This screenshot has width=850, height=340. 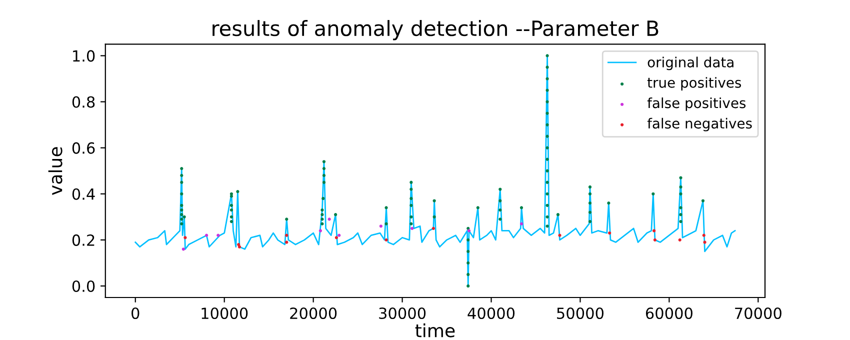 I want to click on x-tick-label: 20000, so click(x=313, y=313).